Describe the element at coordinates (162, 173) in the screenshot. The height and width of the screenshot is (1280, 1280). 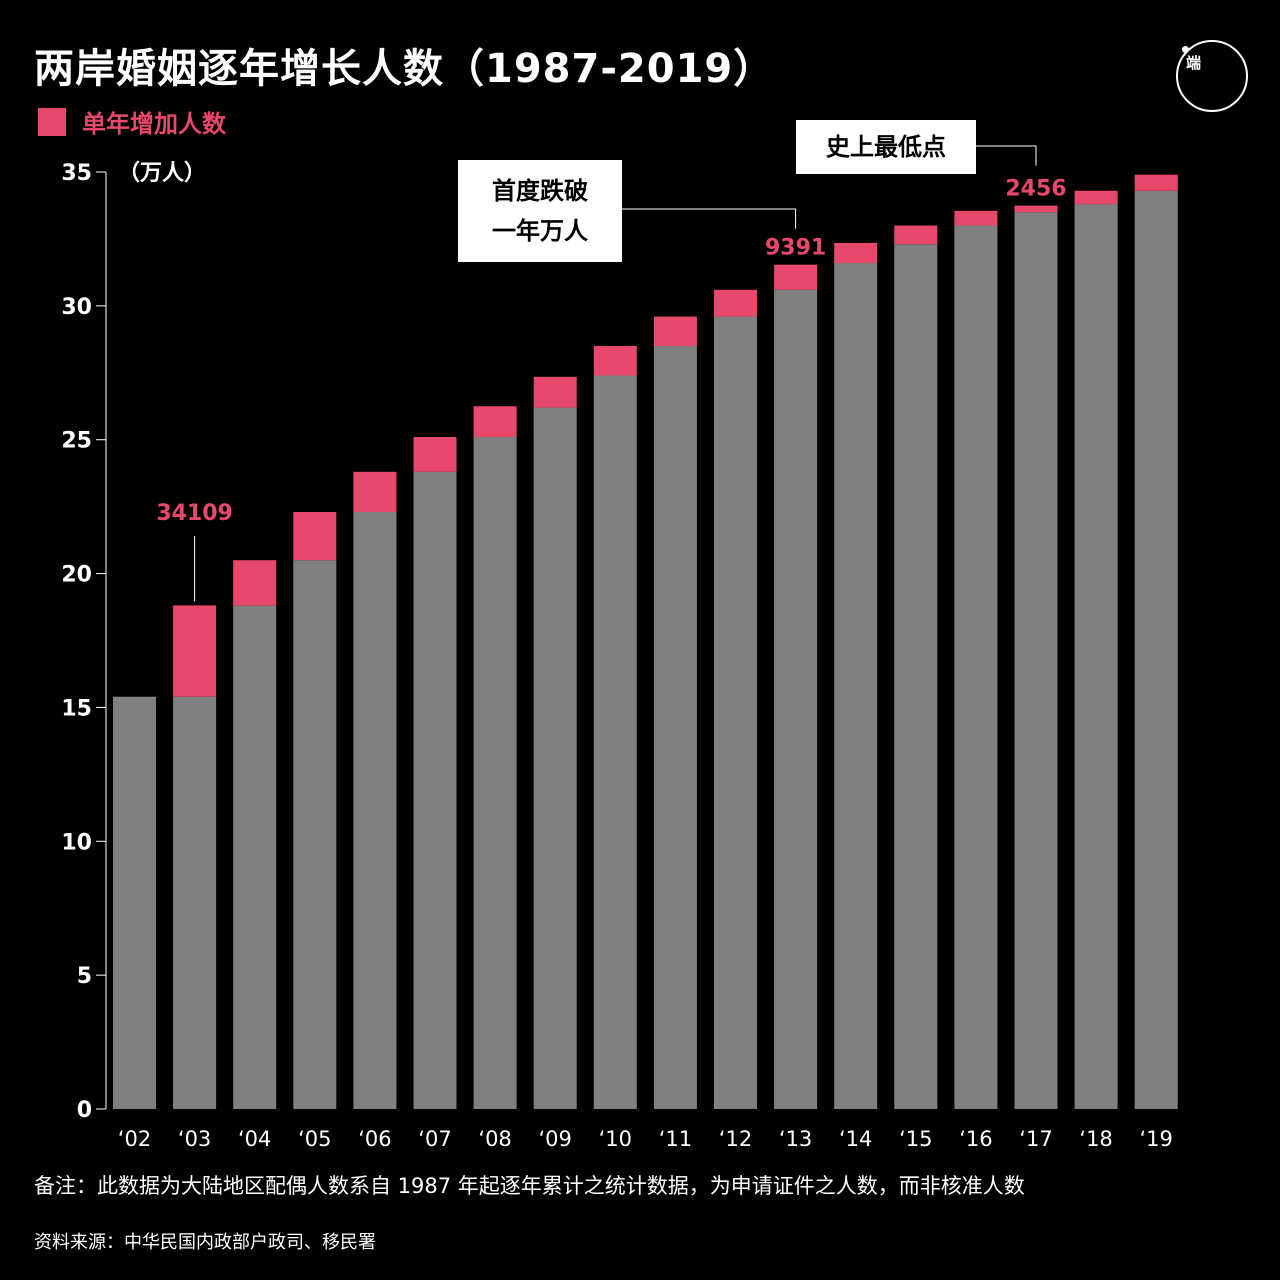
I see `y-axis-label: （万人）` at that location.